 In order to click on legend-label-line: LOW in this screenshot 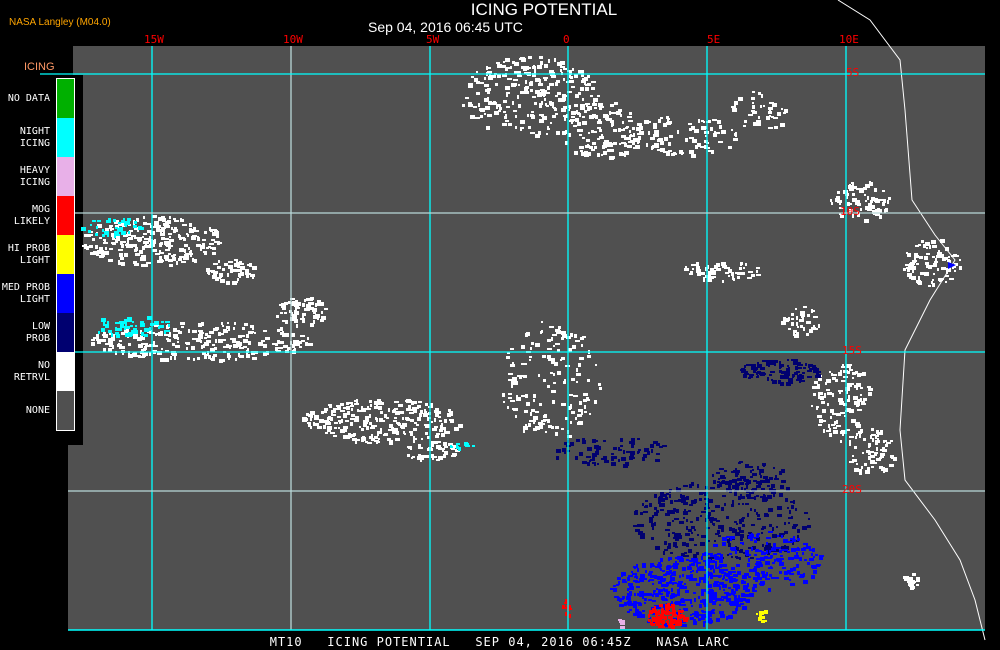, I will do `click(40, 326)`.